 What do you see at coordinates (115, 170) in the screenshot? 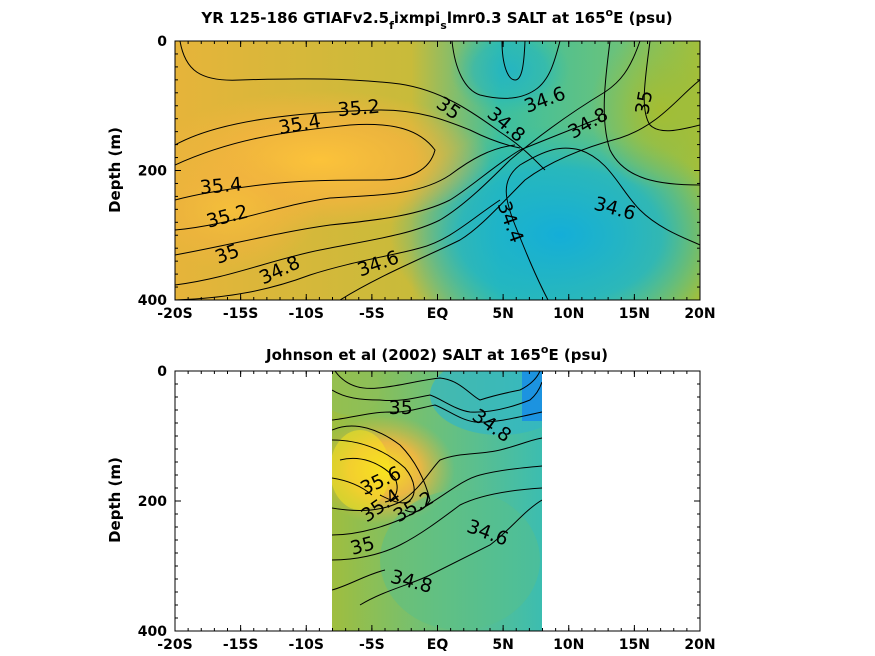
I see `top-y-axis-label: Depth (m)` at bounding box center [115, 170].